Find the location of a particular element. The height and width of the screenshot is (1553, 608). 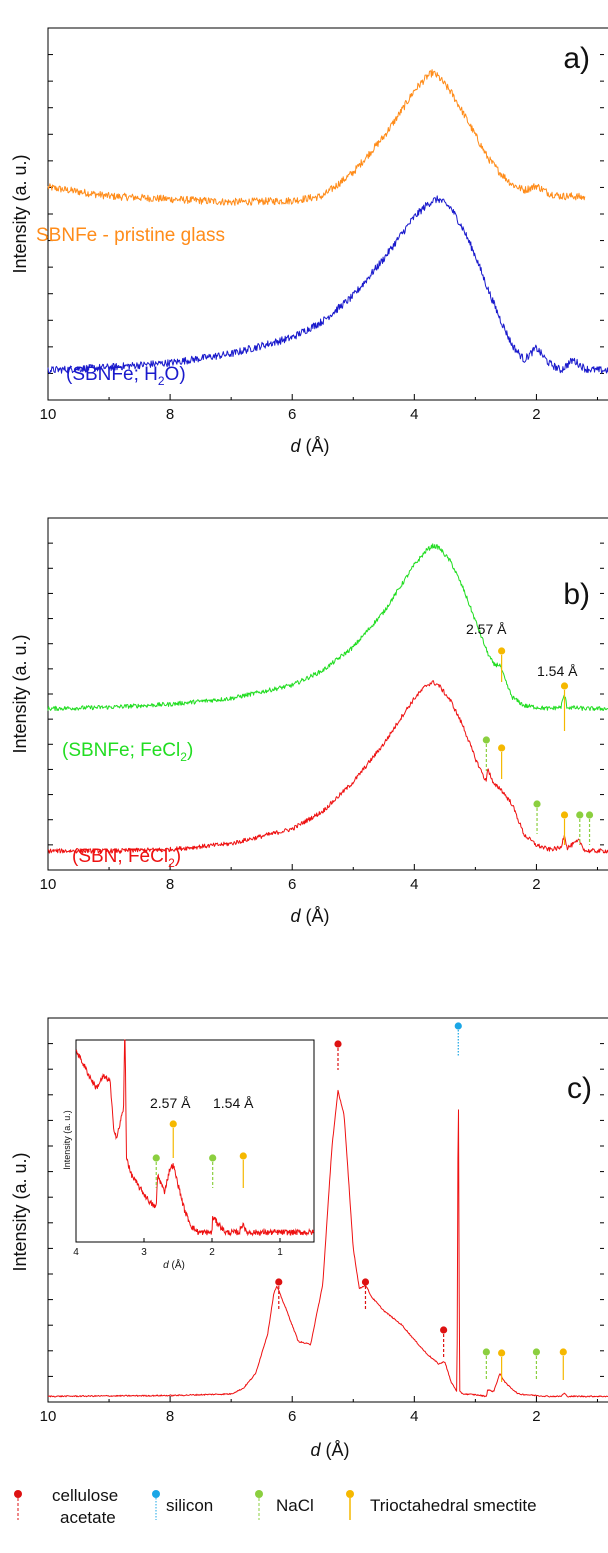

inset-x-tick-label: 1 is located at coordinates (280, 1252).